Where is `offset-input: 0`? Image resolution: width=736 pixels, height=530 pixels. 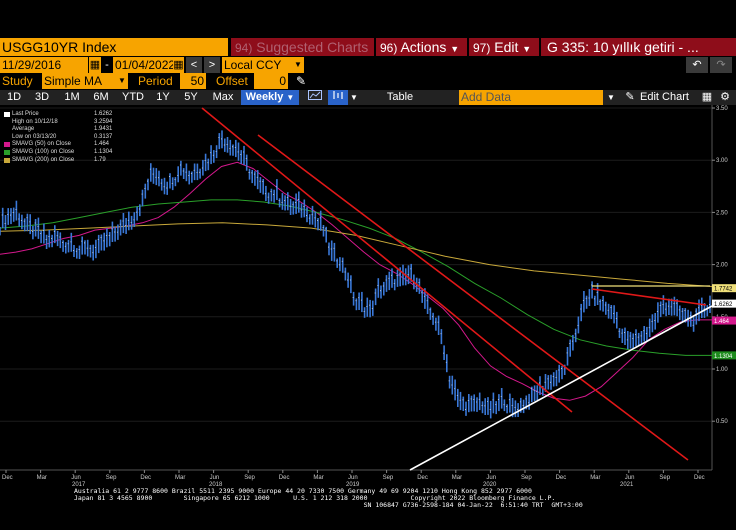
offset-input: 0 is located at coordinates (271, 81).